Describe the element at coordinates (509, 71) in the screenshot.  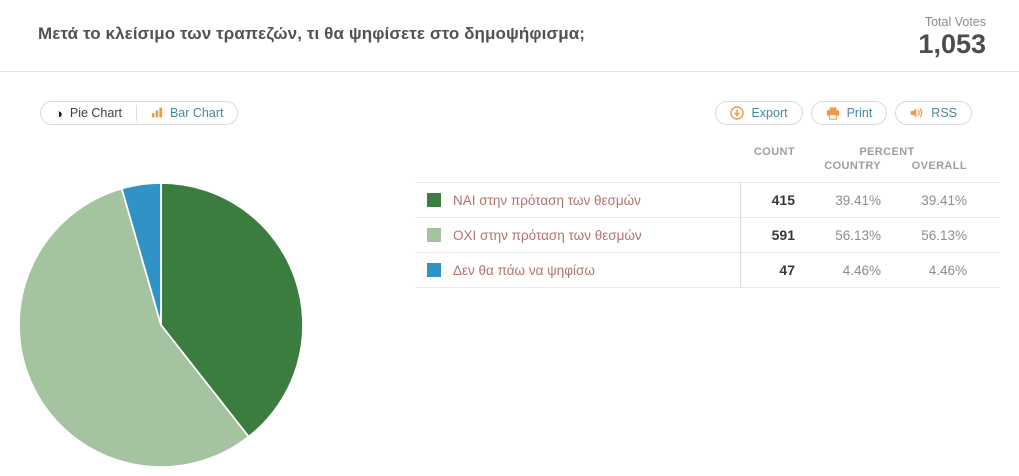
I see `header-divider` at that location.